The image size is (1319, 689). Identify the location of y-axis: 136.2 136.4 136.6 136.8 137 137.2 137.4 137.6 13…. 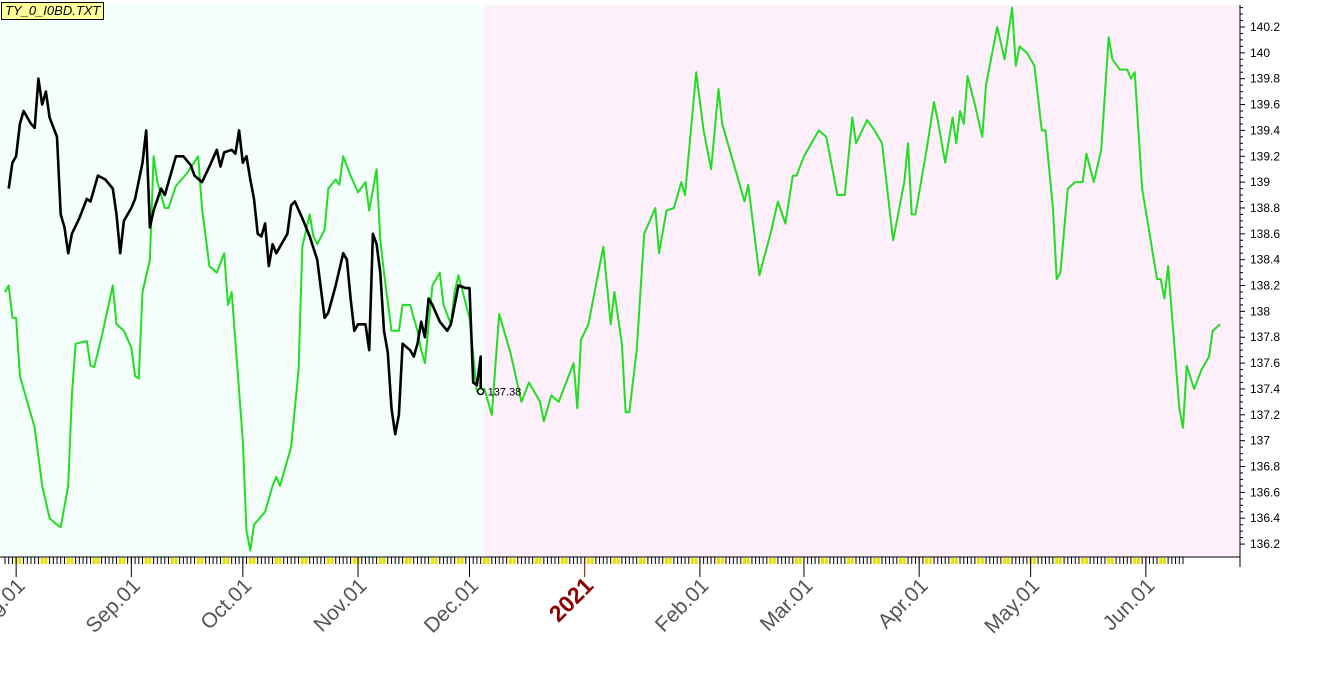
(1259, 286).